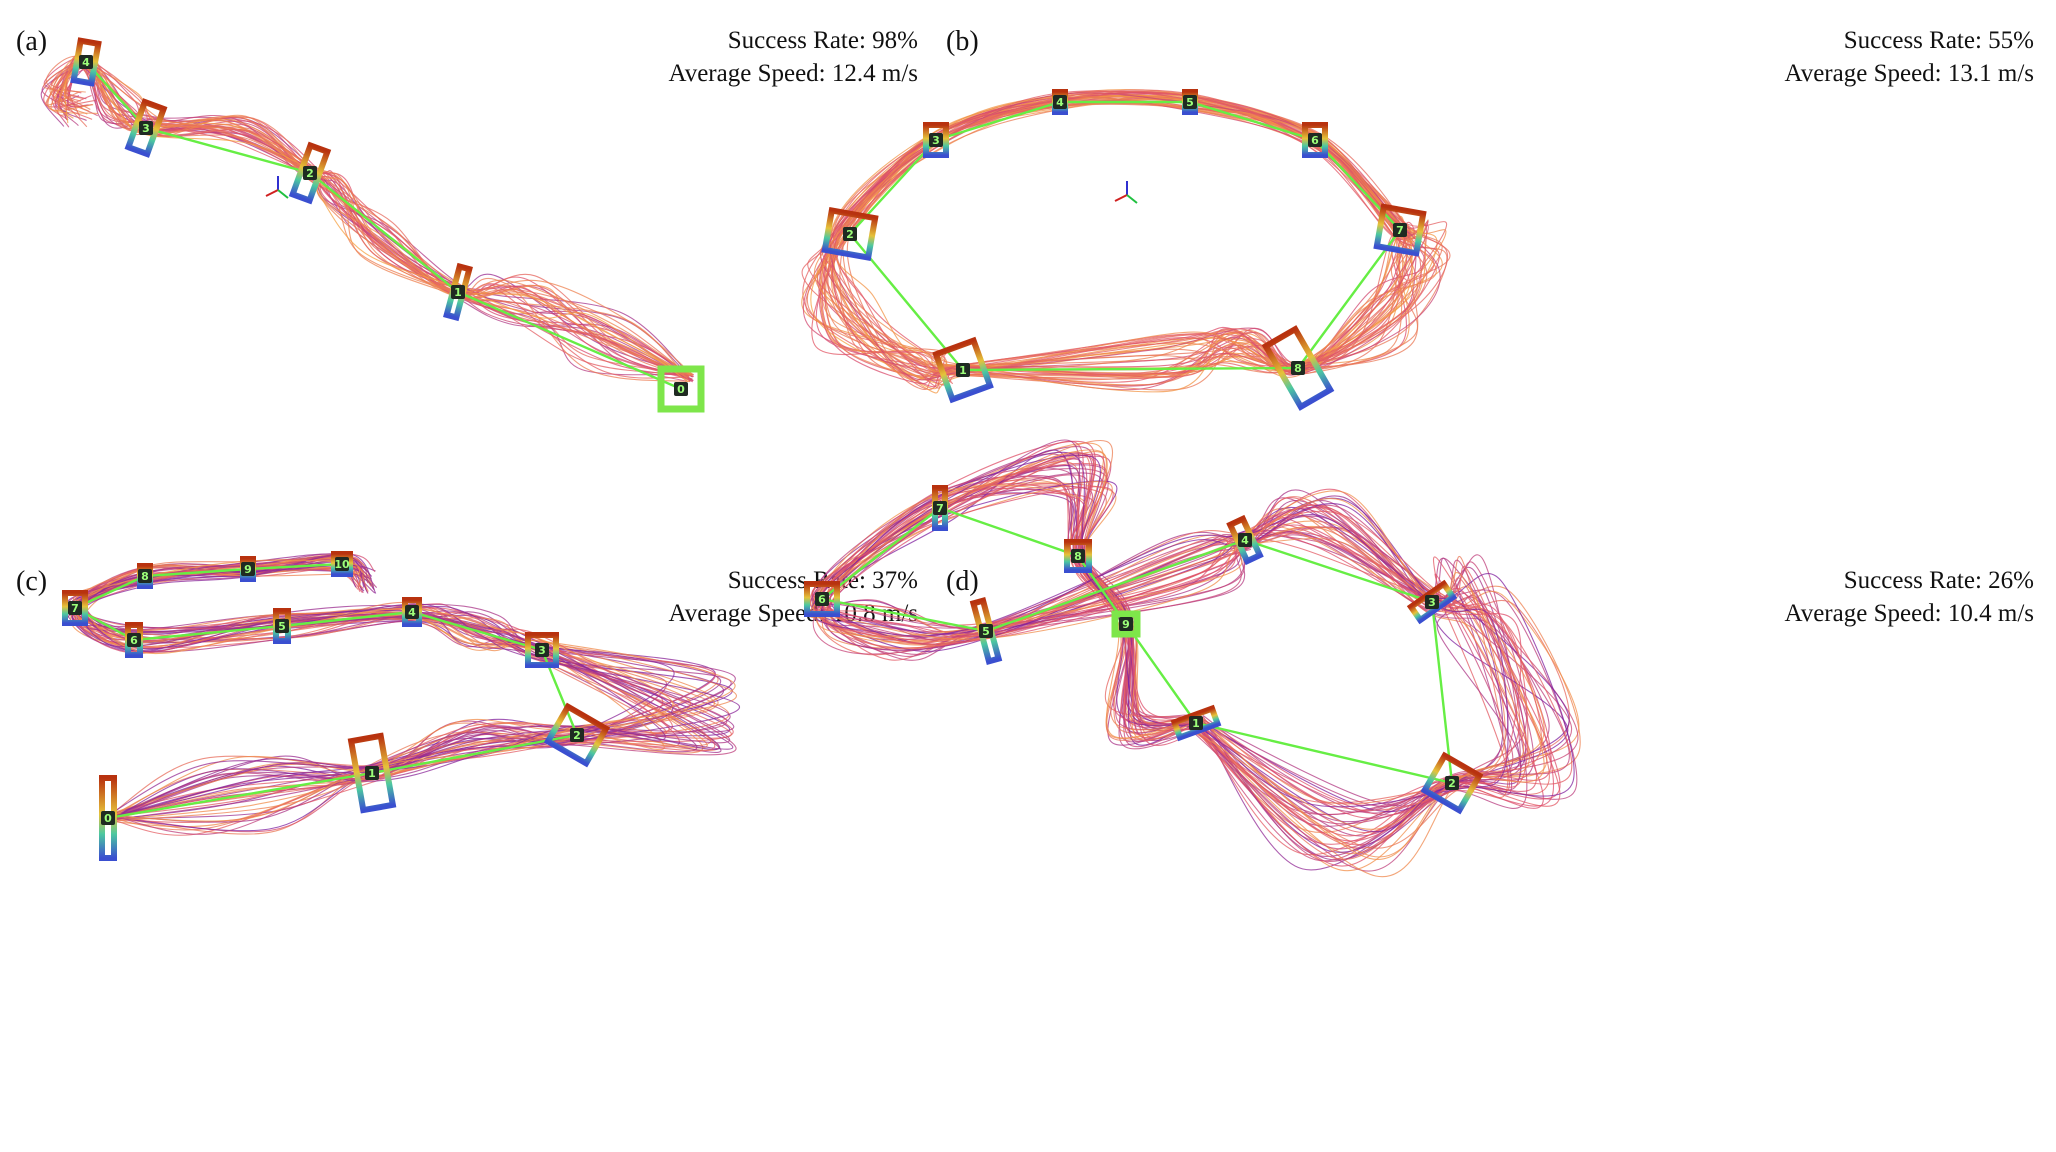 This screenshot has height=1152, width=2056. Describe the element at coordinates (145, 576) in the screenshot. I see `panel-c-gate-number: 8` at that location.